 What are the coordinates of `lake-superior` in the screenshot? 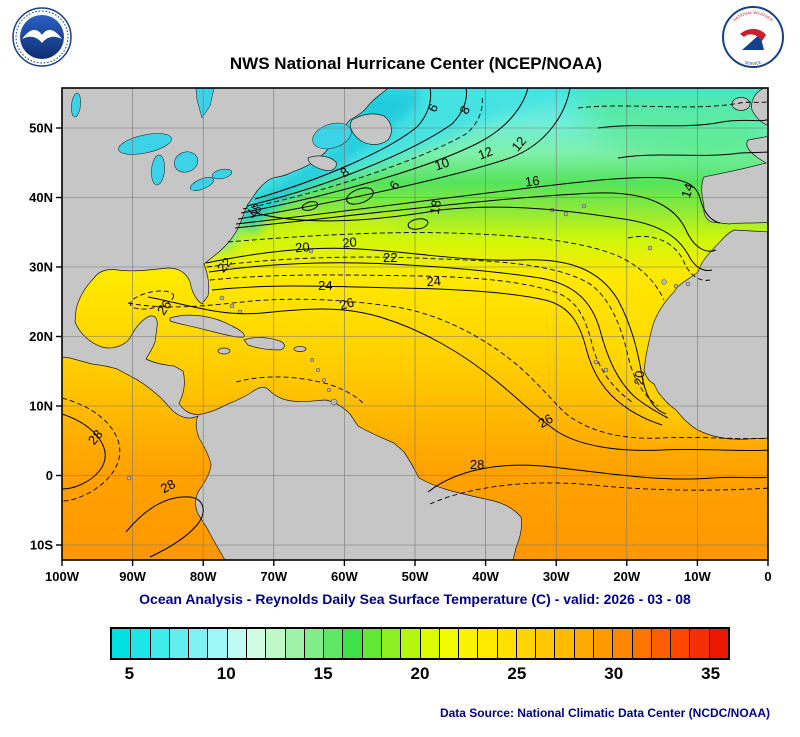 It's located at (145, 144).